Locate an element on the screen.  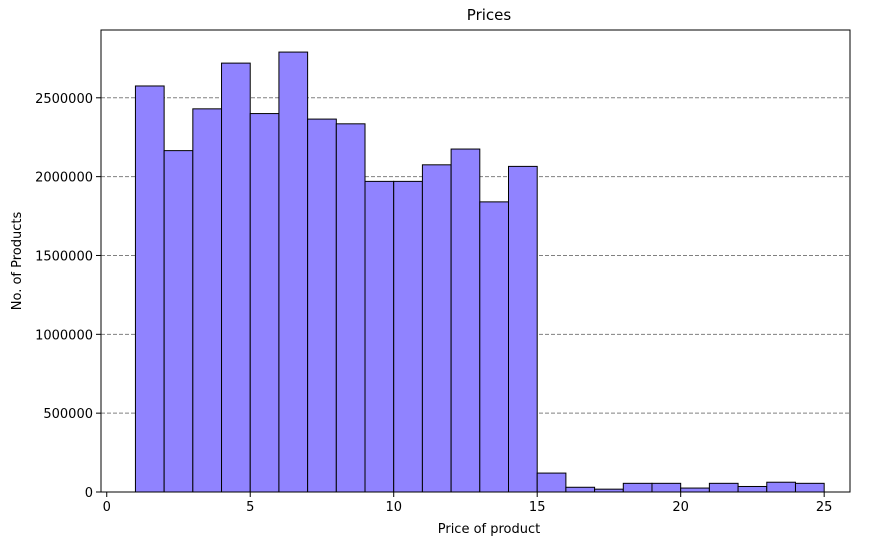
x-tick-label-5: 25 is located at coordinates (824, 507).